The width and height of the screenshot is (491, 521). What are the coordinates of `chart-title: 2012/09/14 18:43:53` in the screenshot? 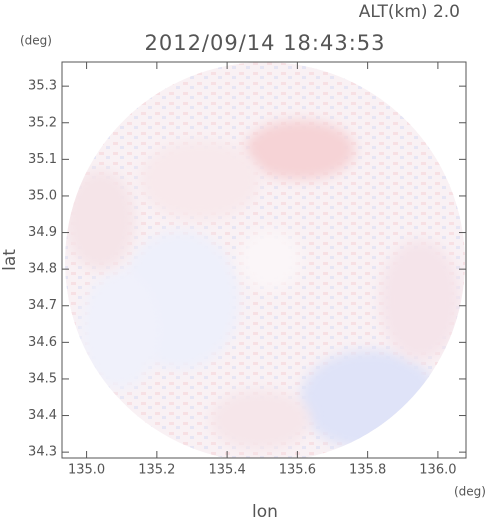 It's located at (264, 43).